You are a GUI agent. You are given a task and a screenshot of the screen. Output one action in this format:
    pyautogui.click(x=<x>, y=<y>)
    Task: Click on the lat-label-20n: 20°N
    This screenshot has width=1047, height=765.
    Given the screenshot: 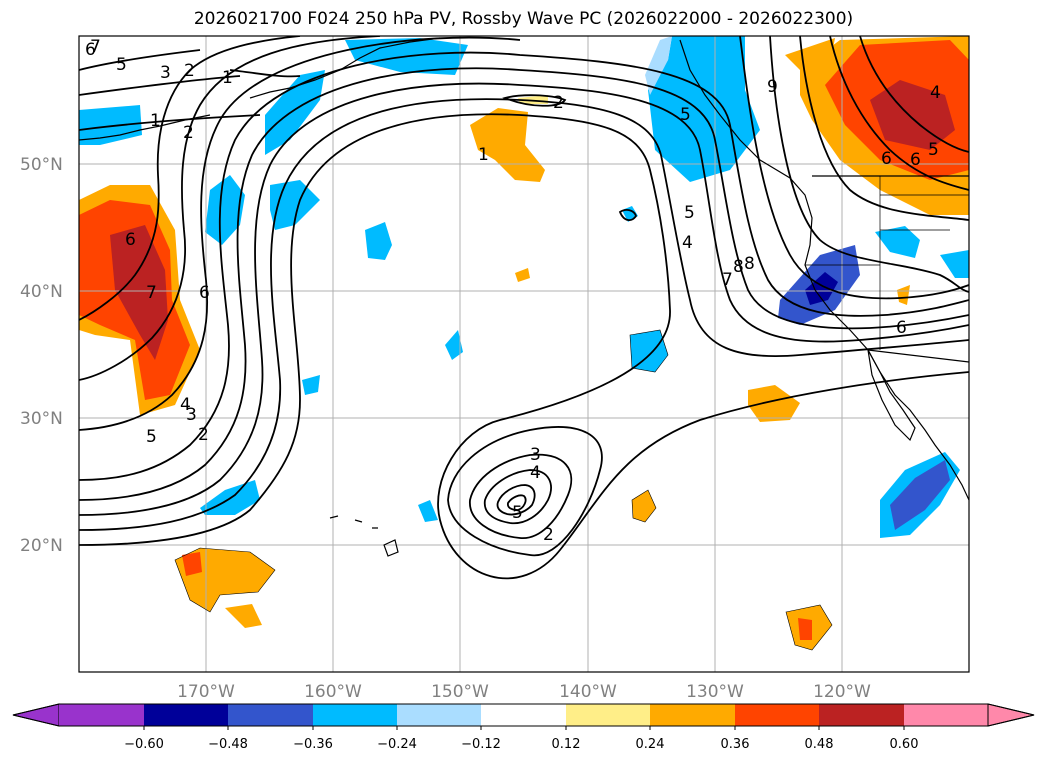 What is the action you would take?
    pyautogui.click(x=41, y=546)
    